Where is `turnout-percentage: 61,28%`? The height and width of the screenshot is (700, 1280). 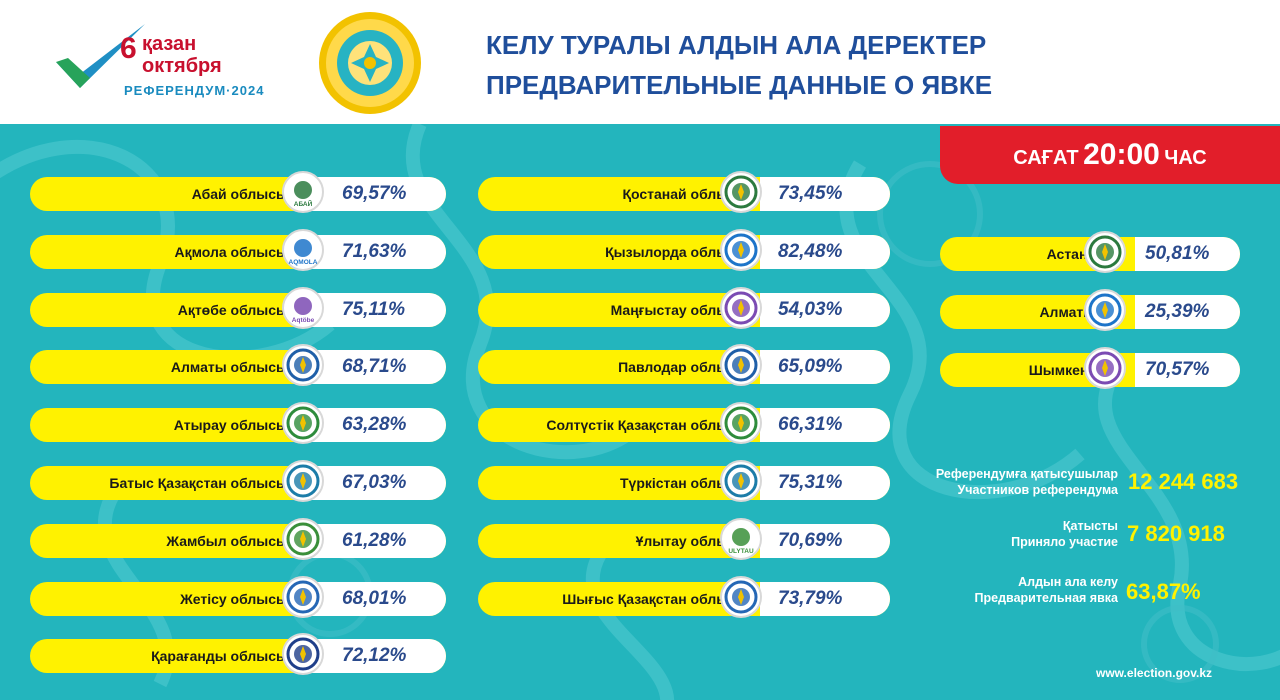
turnout-percentage: 61,28% is located at coordinates (374, 540).